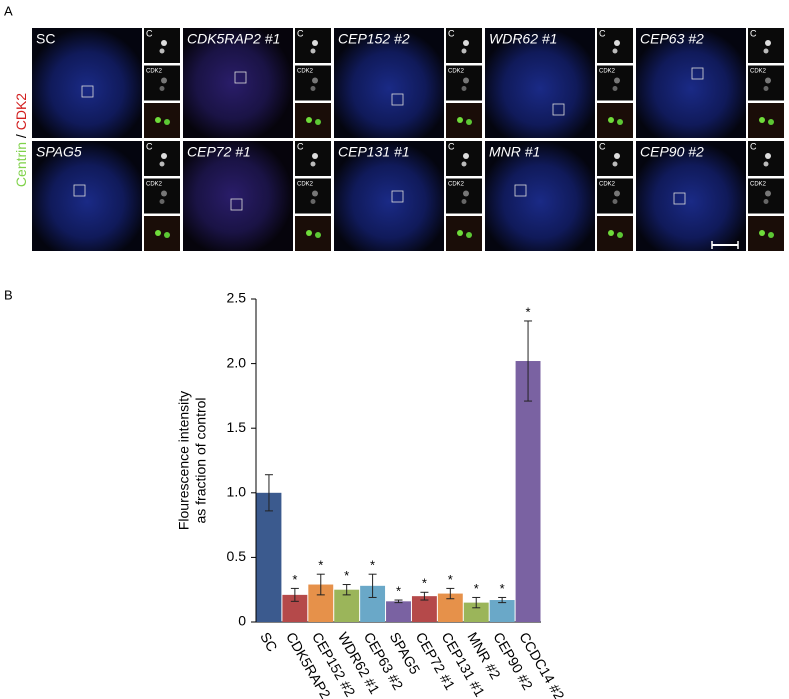 The width and height of the screenshot is (789, 699). I want to click on y-axis-label: Flourescence intensity, so click(184, 460).